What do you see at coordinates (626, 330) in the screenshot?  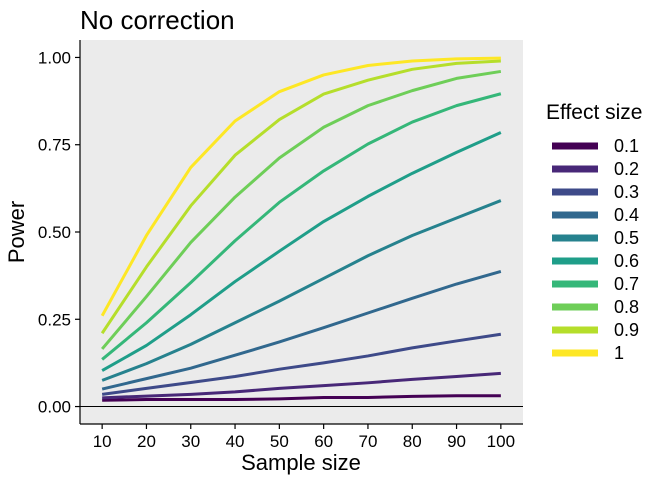 I see `legend-label-8: 0.9` at bounding box center [626, 330].